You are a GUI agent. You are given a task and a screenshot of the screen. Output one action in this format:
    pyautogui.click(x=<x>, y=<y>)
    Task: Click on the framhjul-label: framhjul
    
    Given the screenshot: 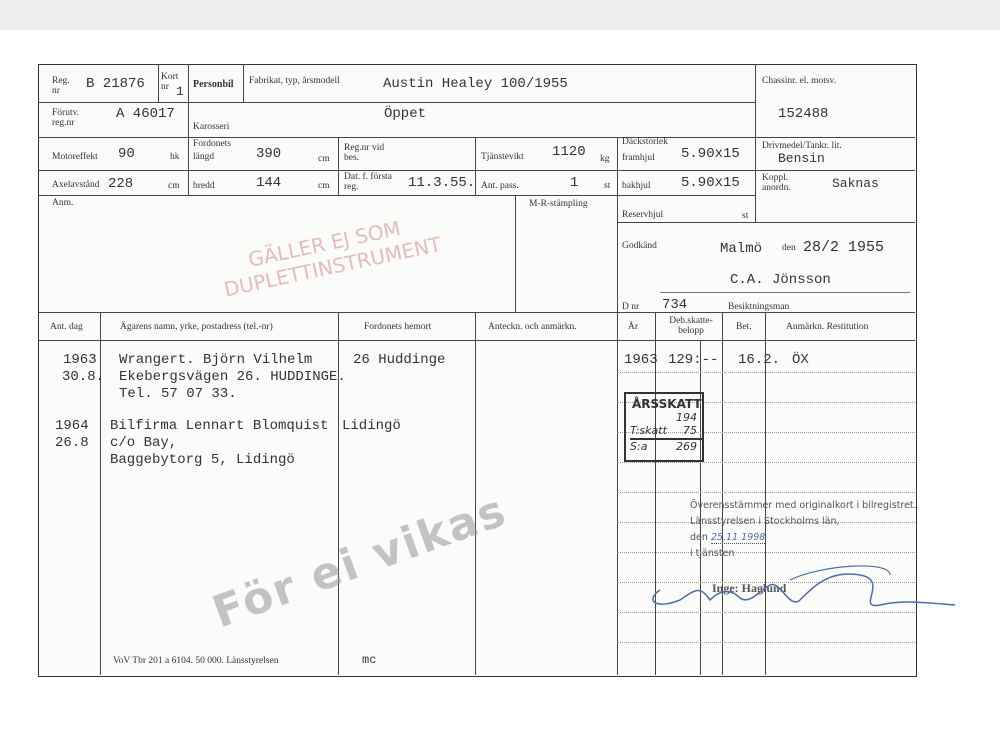 What is the action you would take?
    pyautogui.click(x=638, y=158)
    